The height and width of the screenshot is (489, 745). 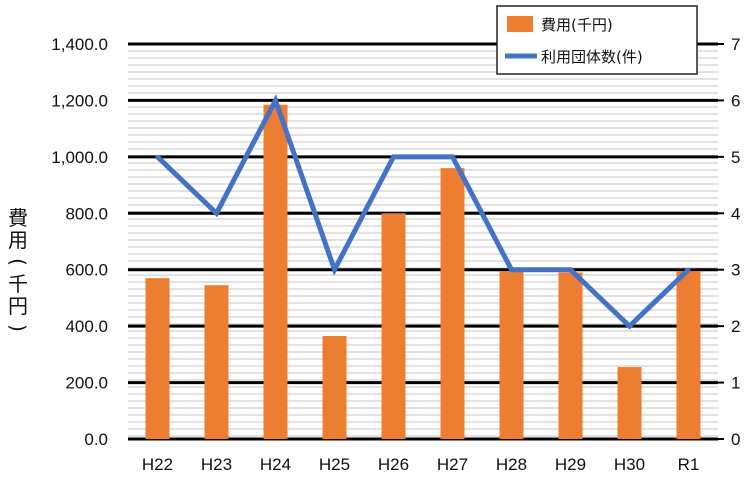 I want to click on y-tick-label: 400.0, so click(x=86, y=326).